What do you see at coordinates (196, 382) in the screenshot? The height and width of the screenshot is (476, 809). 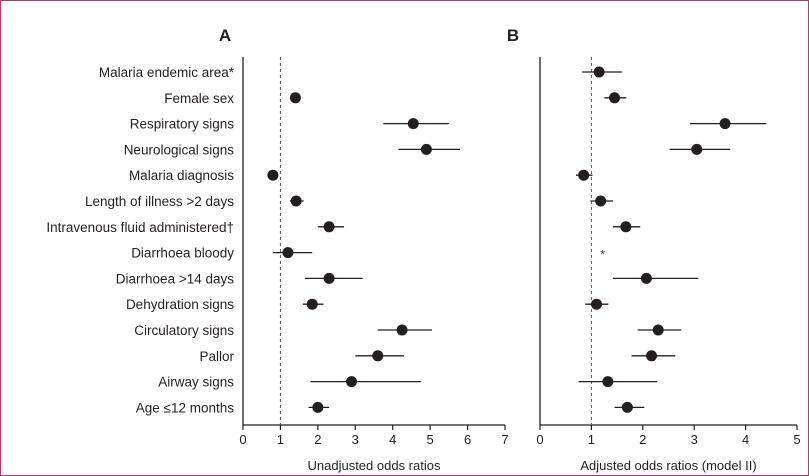 I see `row-label: Airway signs` at bounding box center [196, 382].